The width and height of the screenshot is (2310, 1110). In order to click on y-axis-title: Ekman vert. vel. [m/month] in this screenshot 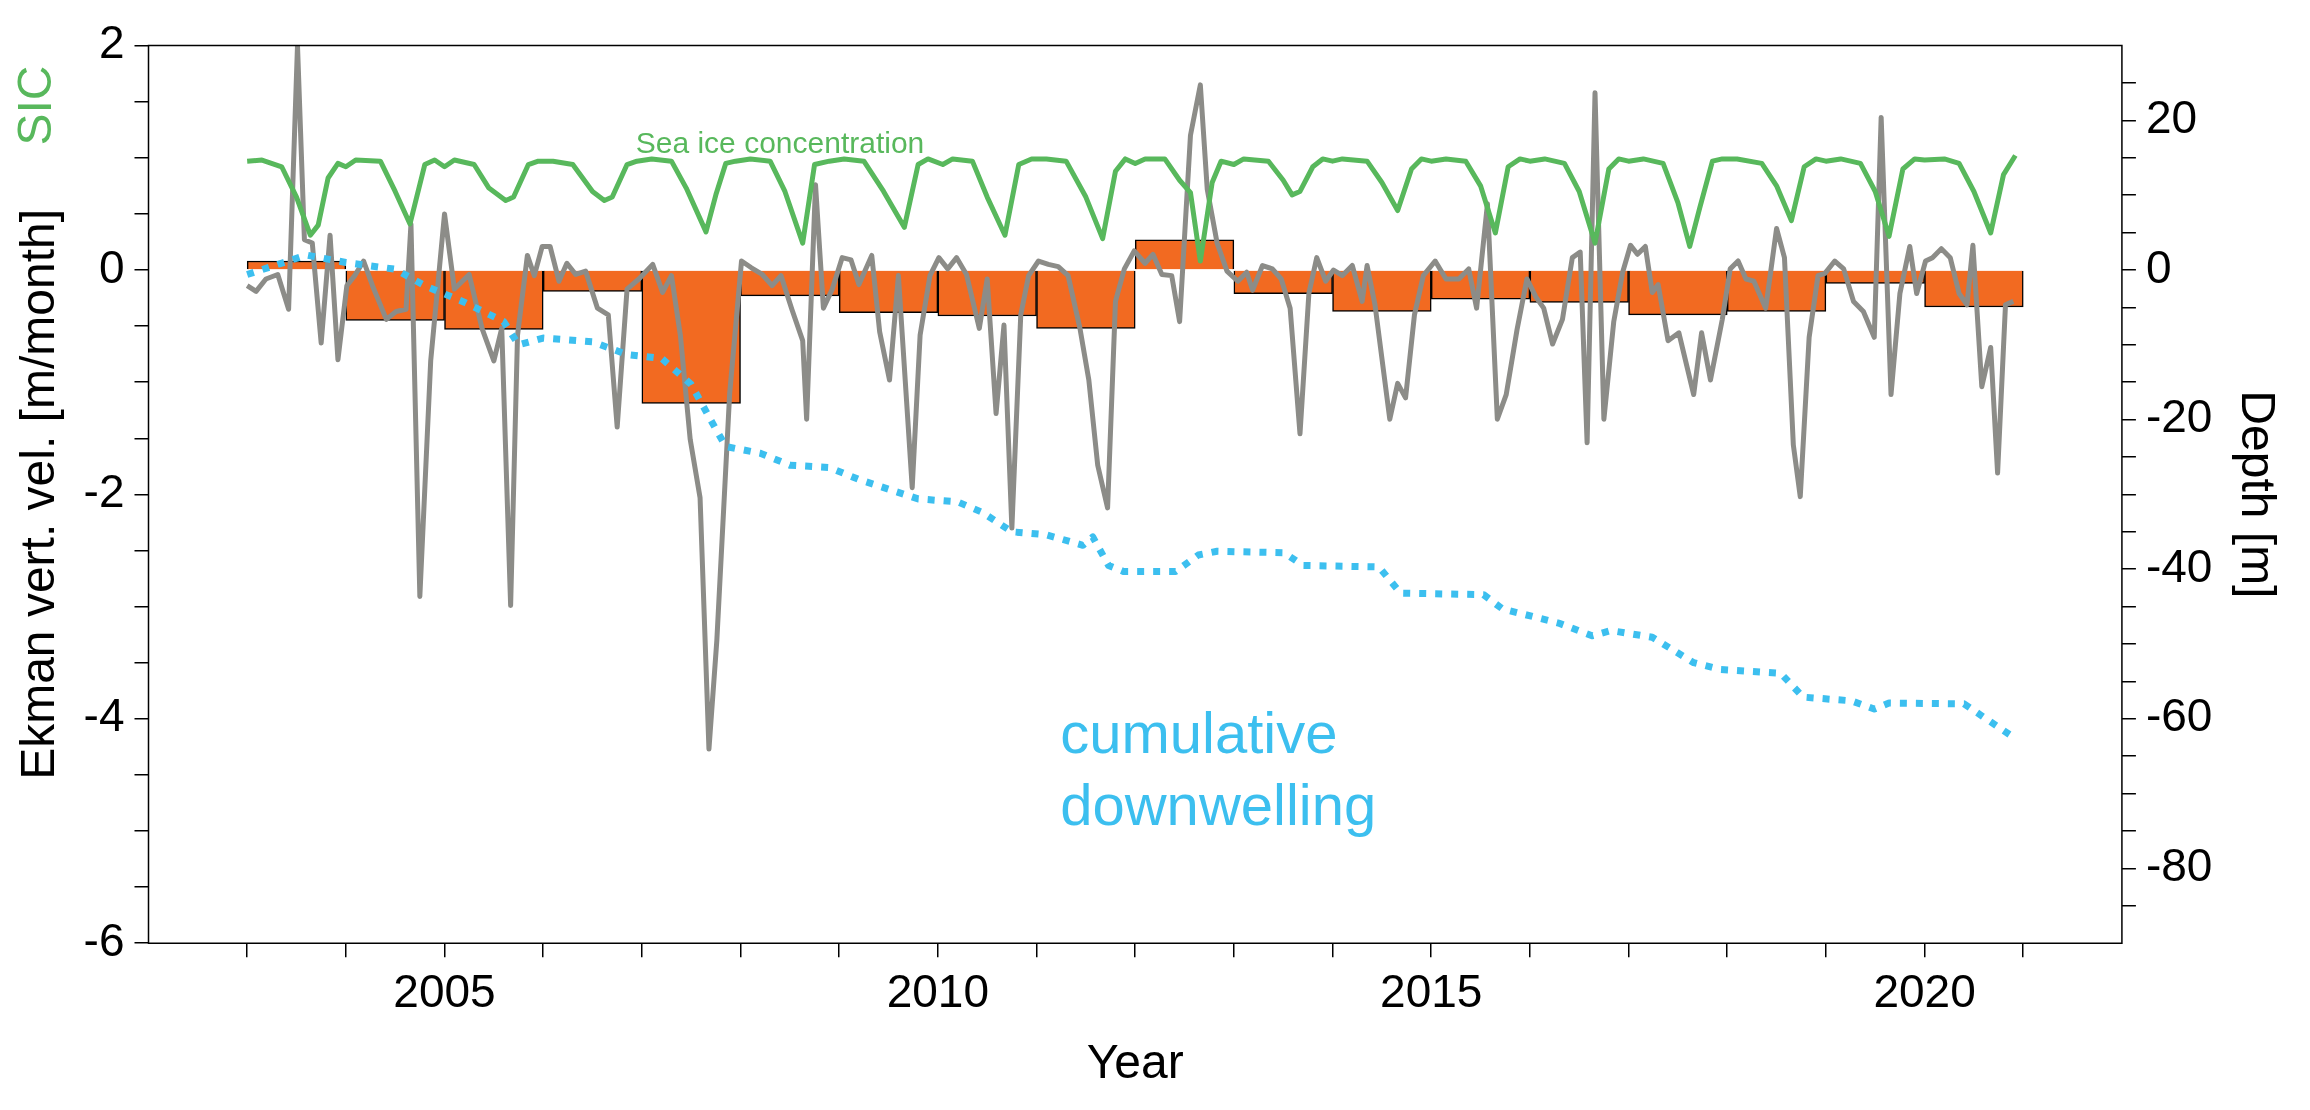, I will do `click(38, 494)`.